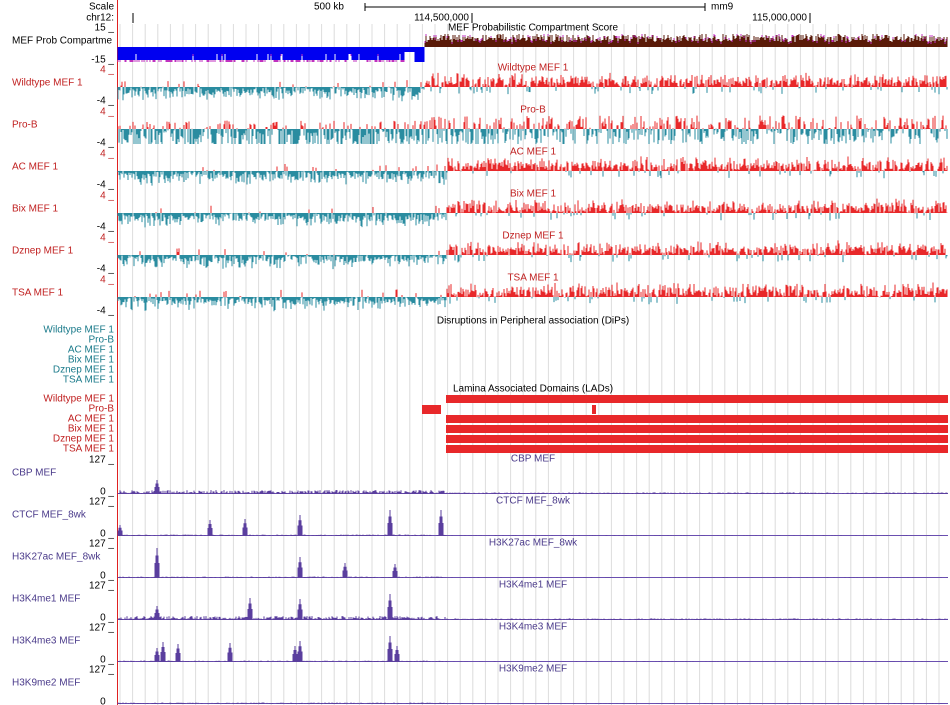 The height and width of the screenshot is (705, 950). What do you see at coordinates (533, 28) in the screenshot?
I see `track-title: MEF Probabilistic Compartment Score` at bounding box center [533, 28].